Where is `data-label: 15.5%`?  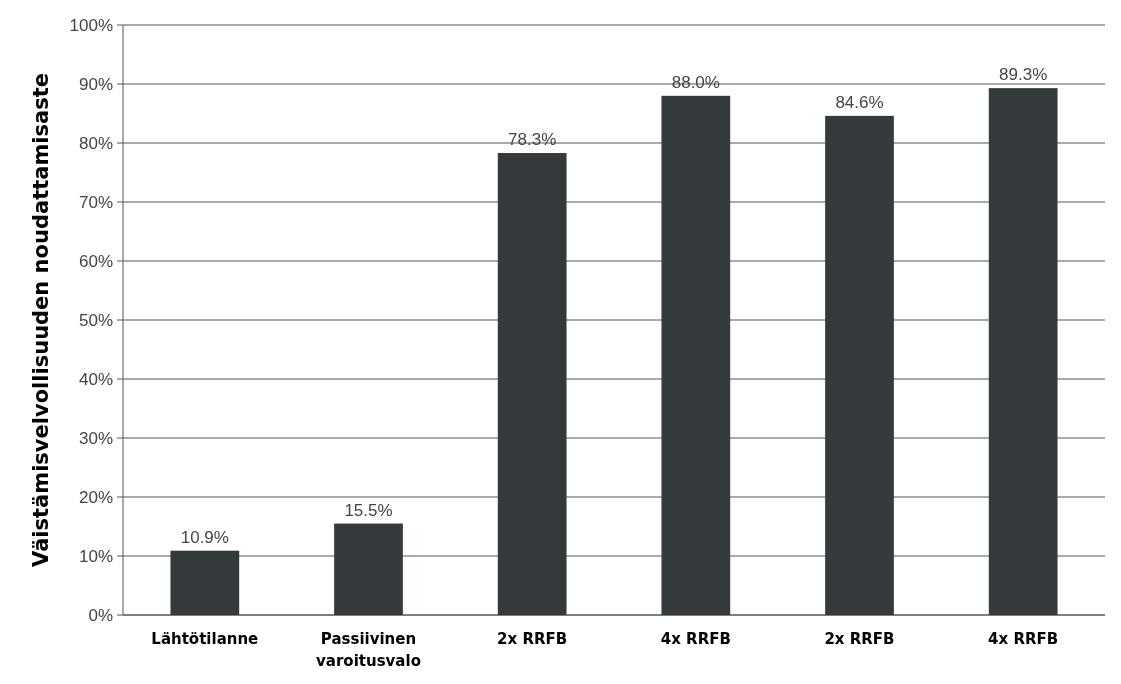
data-label: 15.5% is located at coordinates (368, 510).